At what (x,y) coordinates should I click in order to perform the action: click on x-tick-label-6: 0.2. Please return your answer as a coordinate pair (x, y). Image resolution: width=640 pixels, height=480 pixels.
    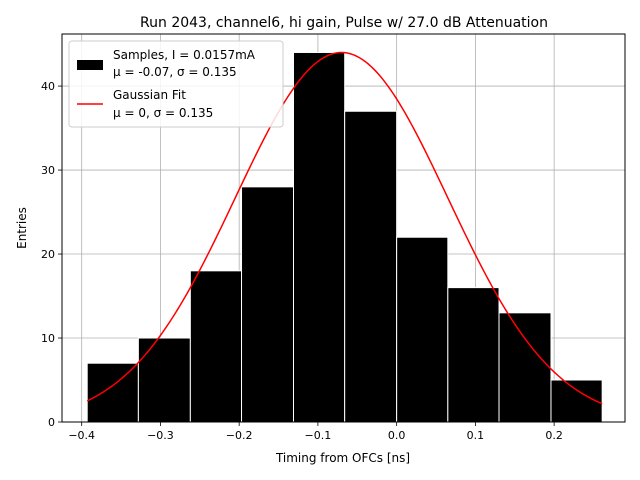
    Looking at the image, I should click on (554, 435).